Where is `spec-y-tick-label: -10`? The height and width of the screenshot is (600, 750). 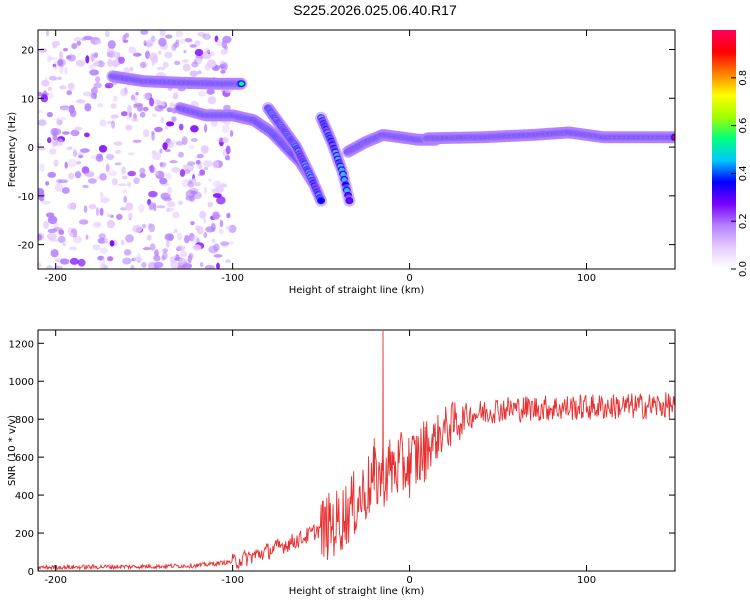
spec-y-tick-label: -10 is located at coordinates (26, 197).